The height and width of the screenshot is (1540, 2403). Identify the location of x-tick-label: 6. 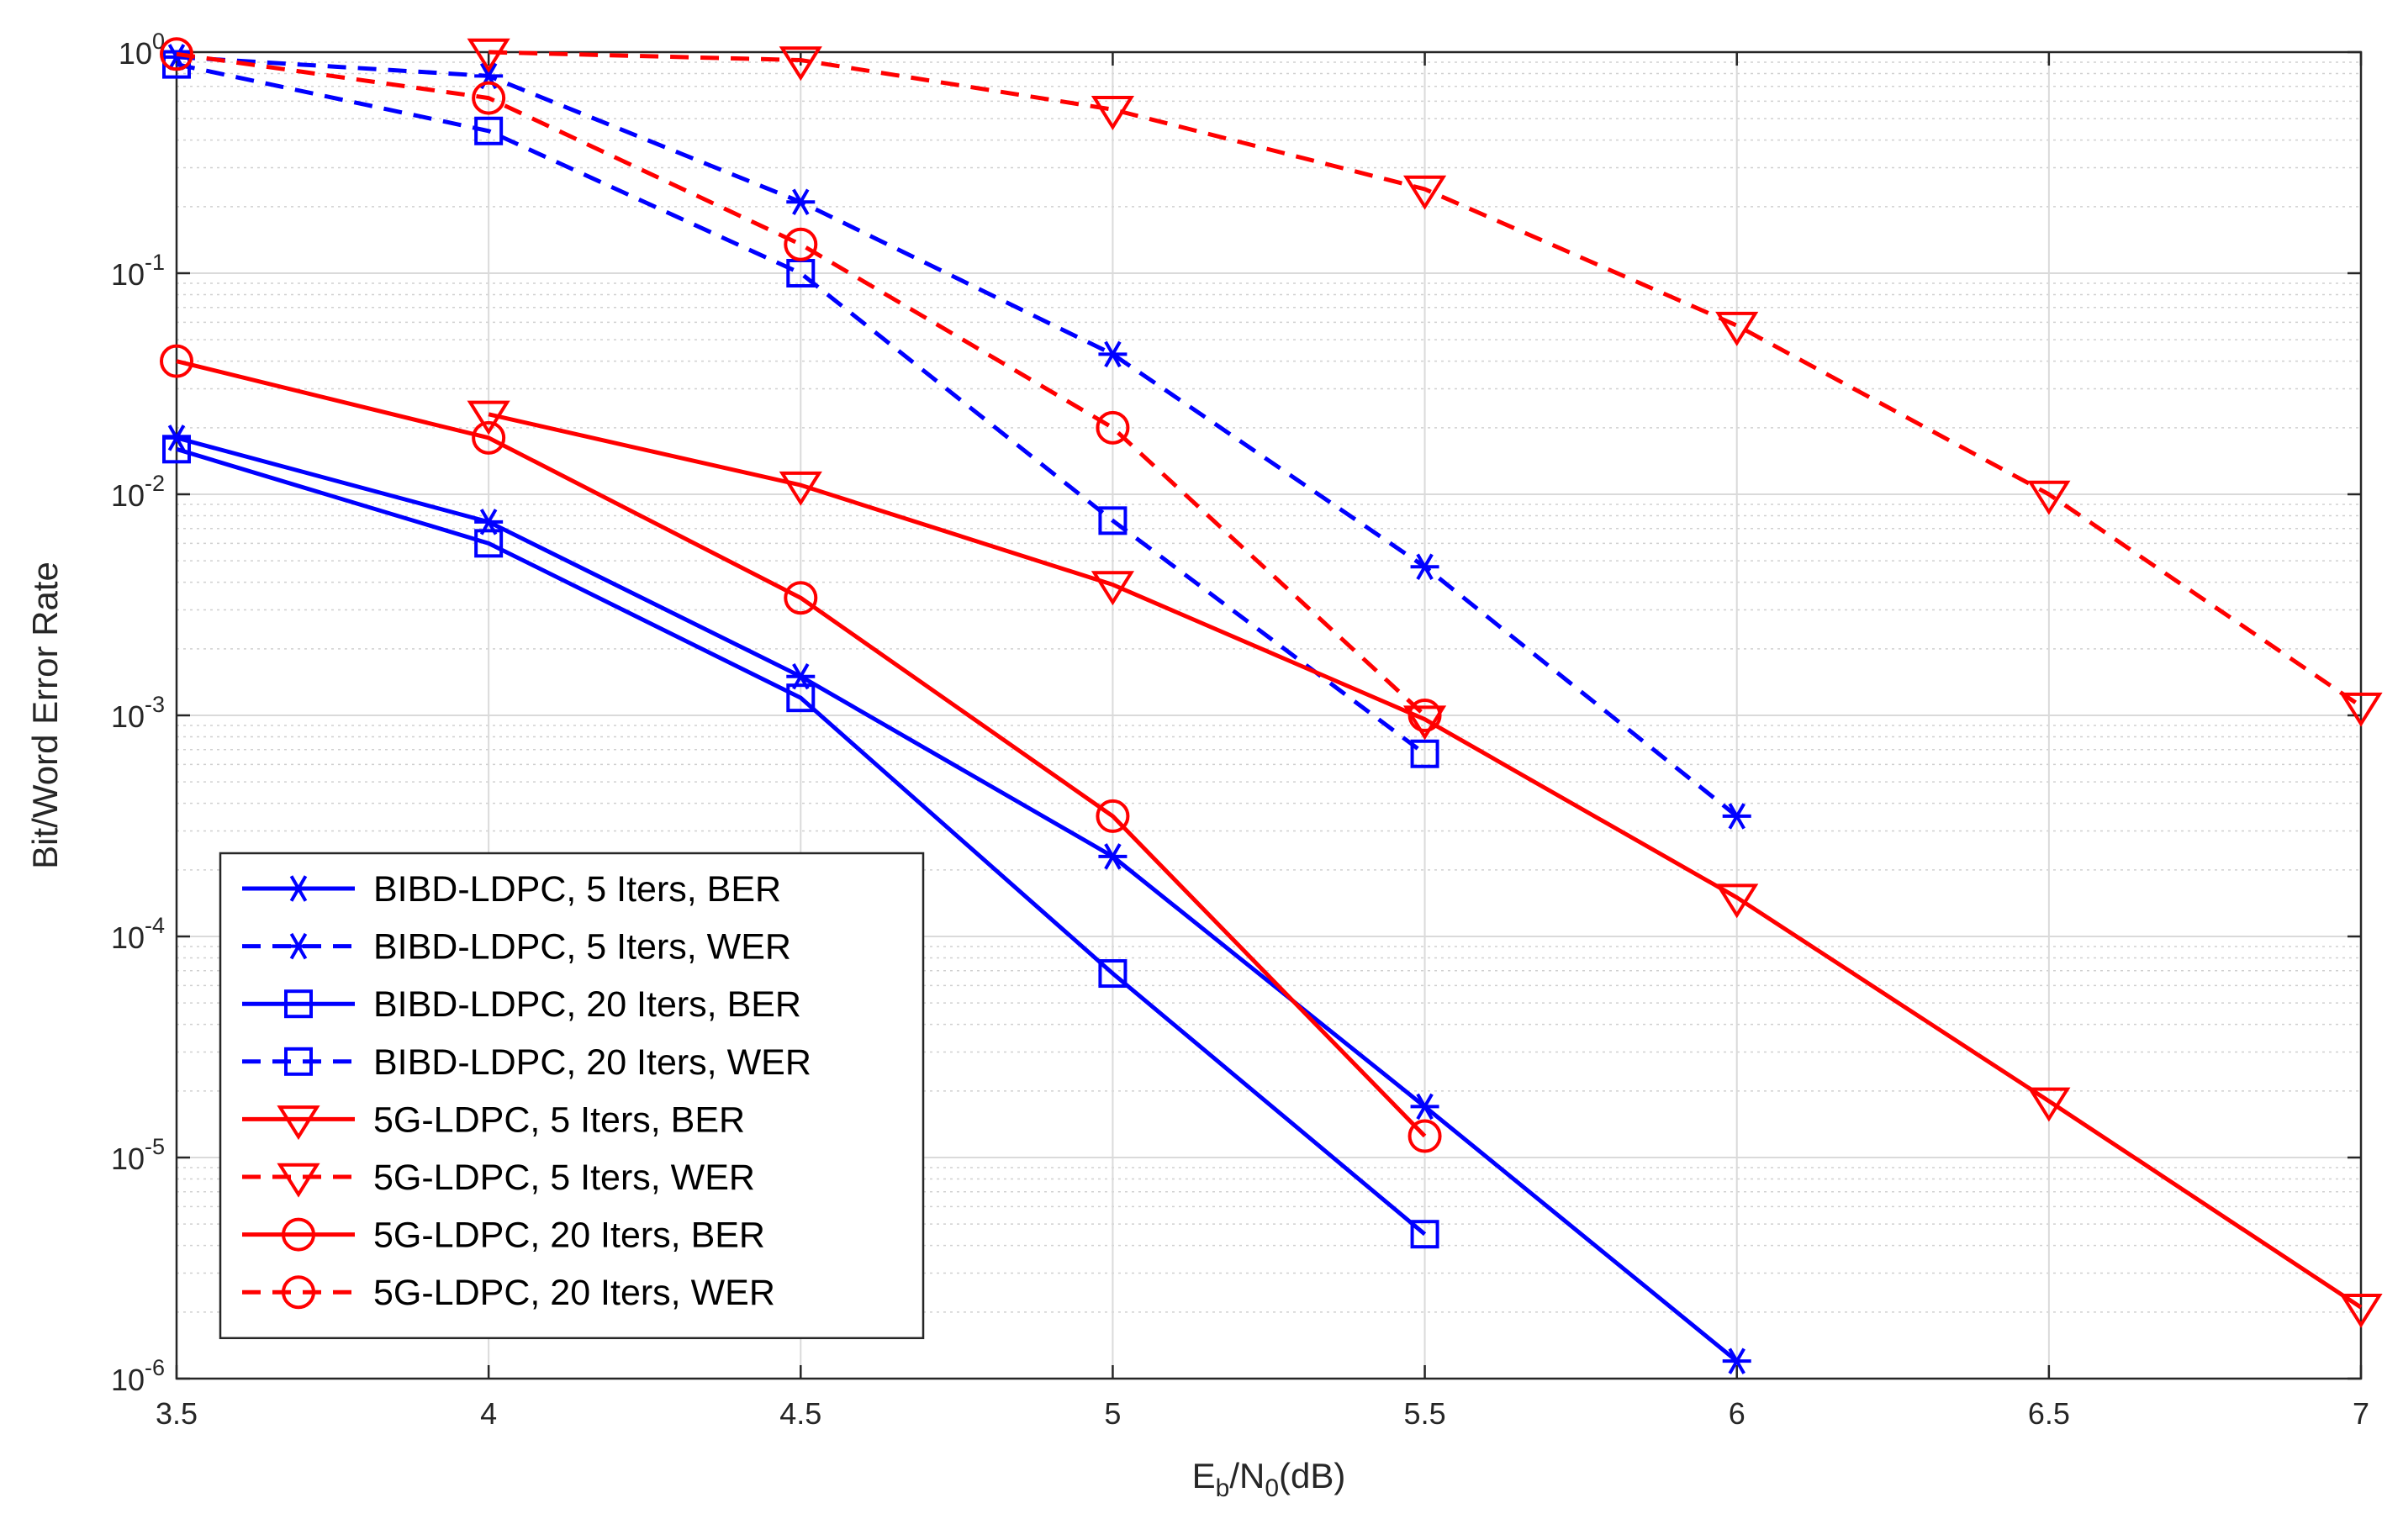
(1737, 1413).